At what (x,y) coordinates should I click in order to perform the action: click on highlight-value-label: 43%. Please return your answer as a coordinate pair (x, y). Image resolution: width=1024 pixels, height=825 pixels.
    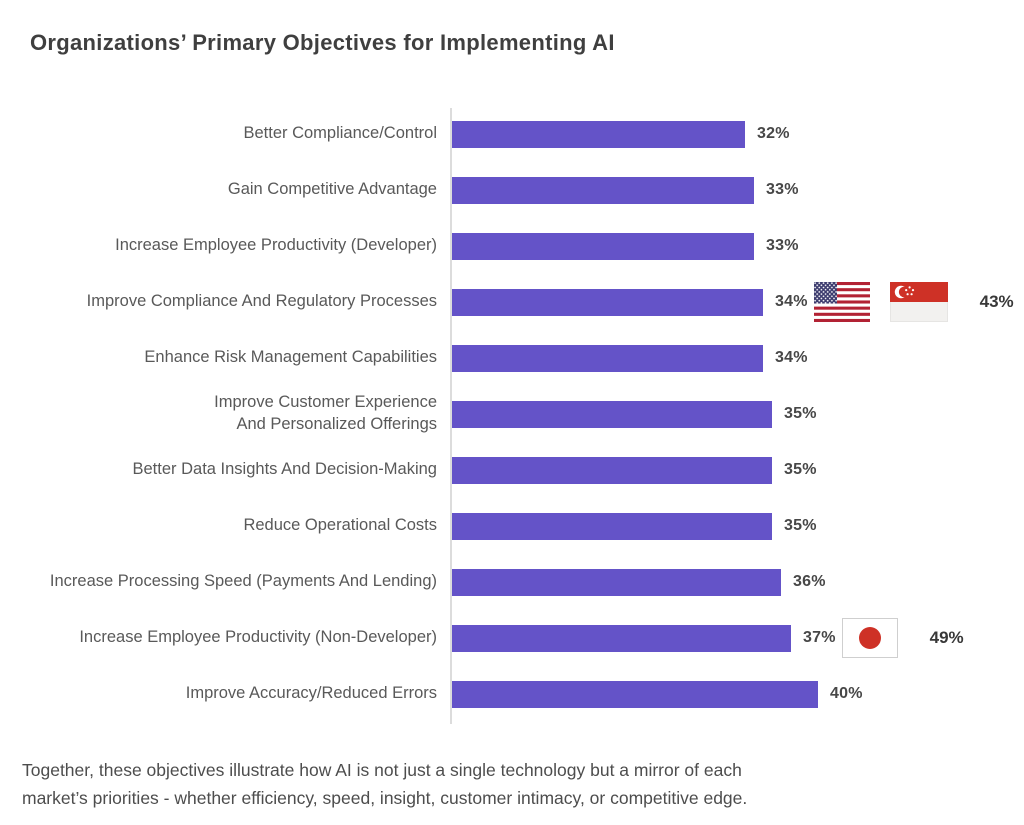
    Looking at the image, I should click on (996, 301).